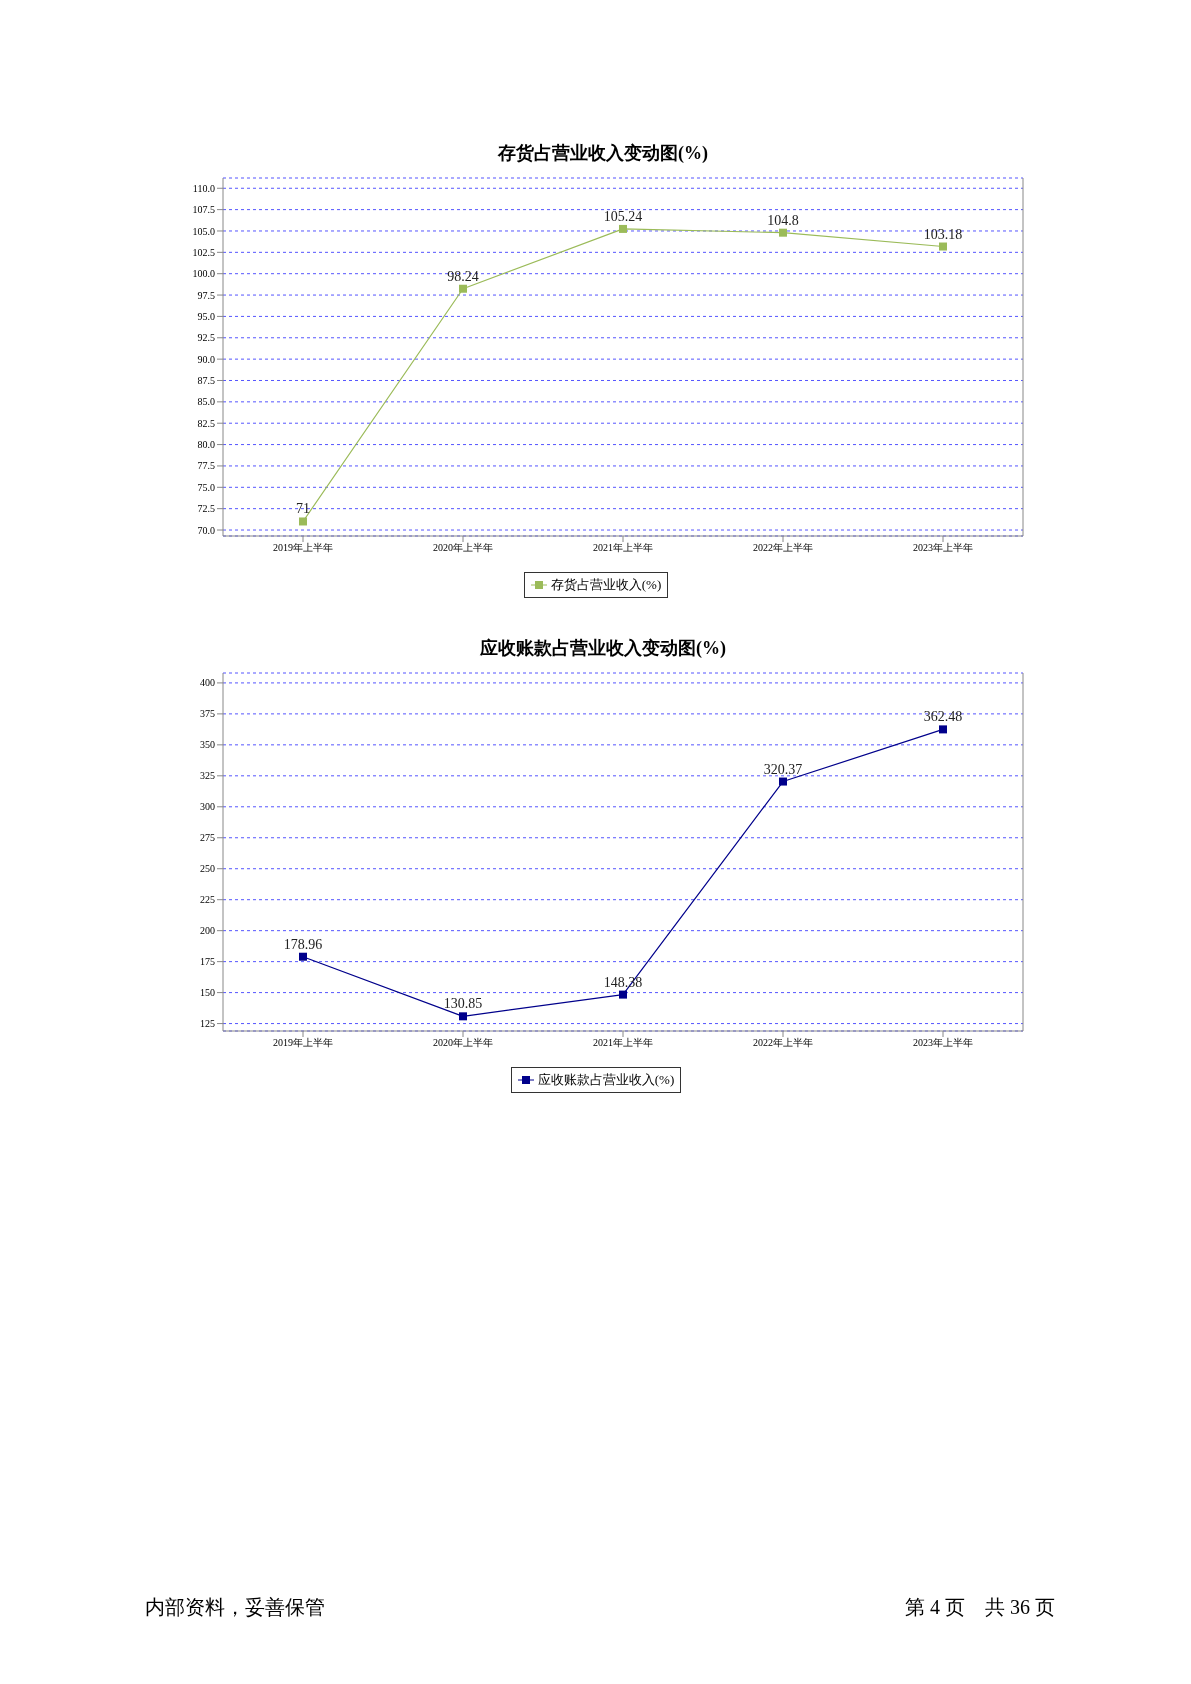 Image resolution: width=1191 pixels, height=1684 pixels. What do you see at coordinates (207, 1024) in the screenshot?
I see `y-tick-label: 125` at bounding box center [207, 1024].